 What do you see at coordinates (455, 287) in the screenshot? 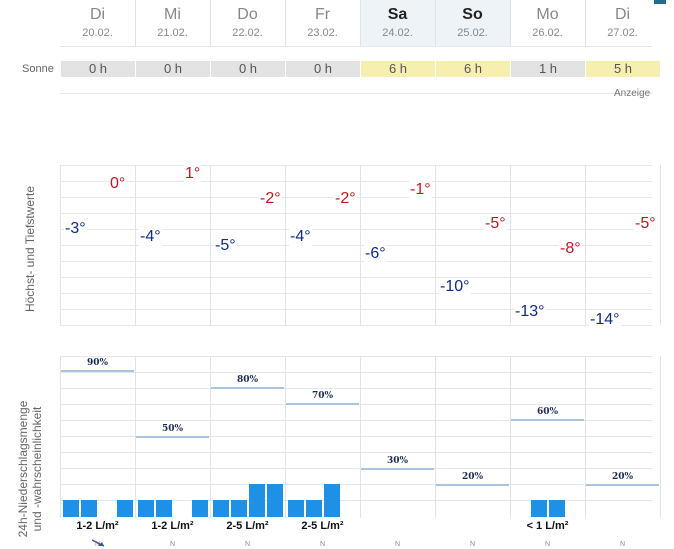
I see `low-temp-label: -10°` at bounding box center [455, 287].